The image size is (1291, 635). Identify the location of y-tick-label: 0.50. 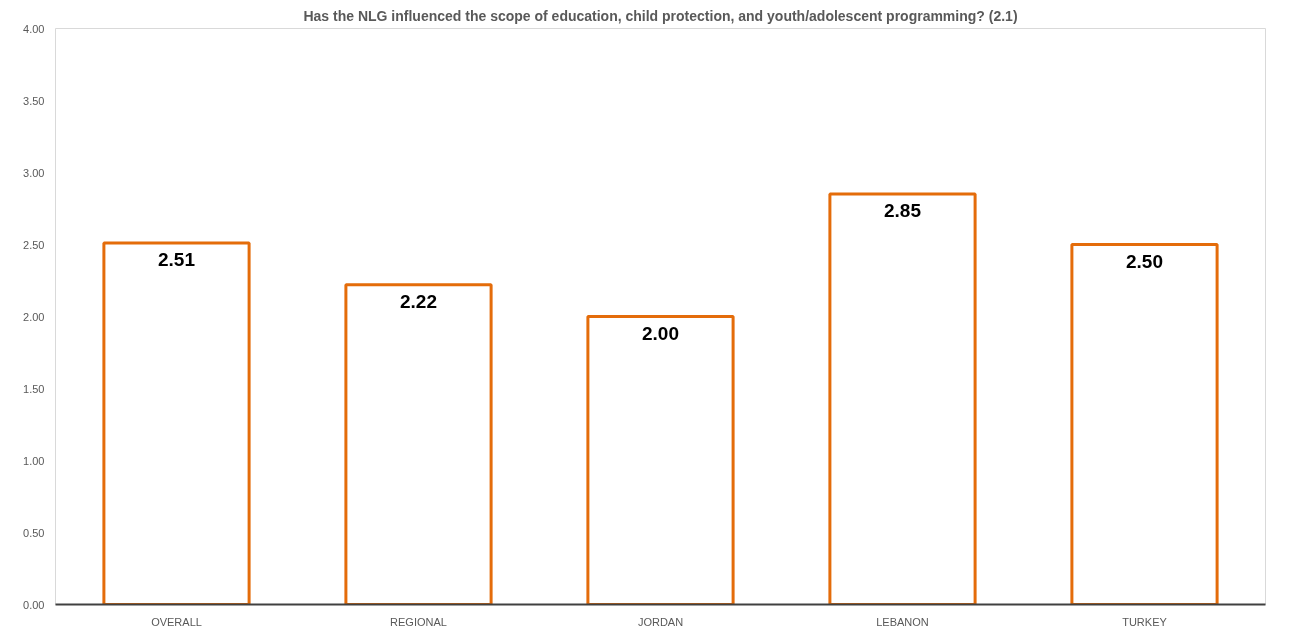
(34, 532).